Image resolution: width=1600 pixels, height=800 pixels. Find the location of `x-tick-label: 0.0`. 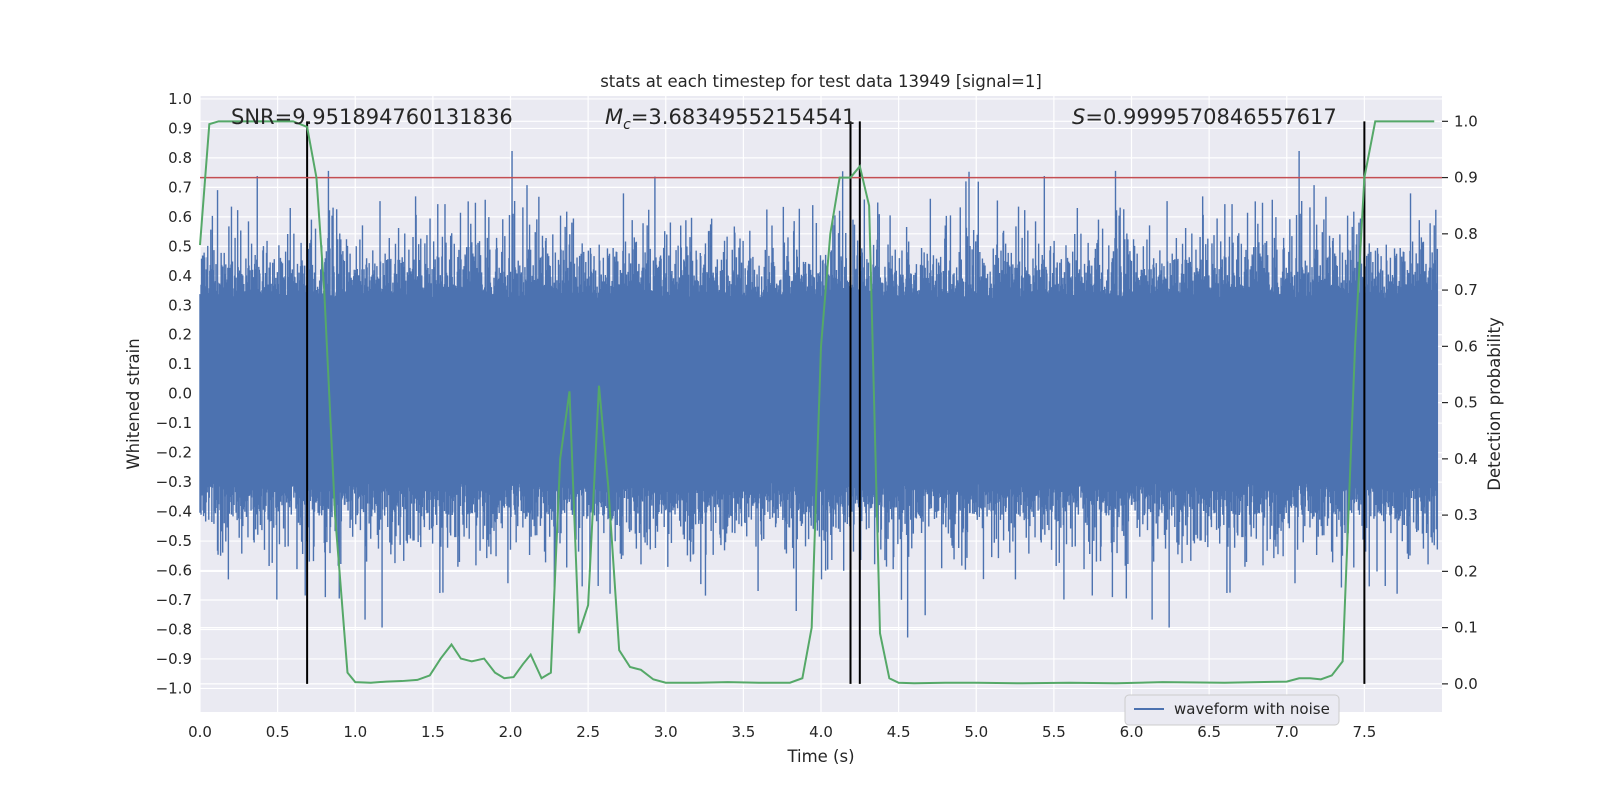

x-tick-label: 0.0 is located at coordinates (200, 732).